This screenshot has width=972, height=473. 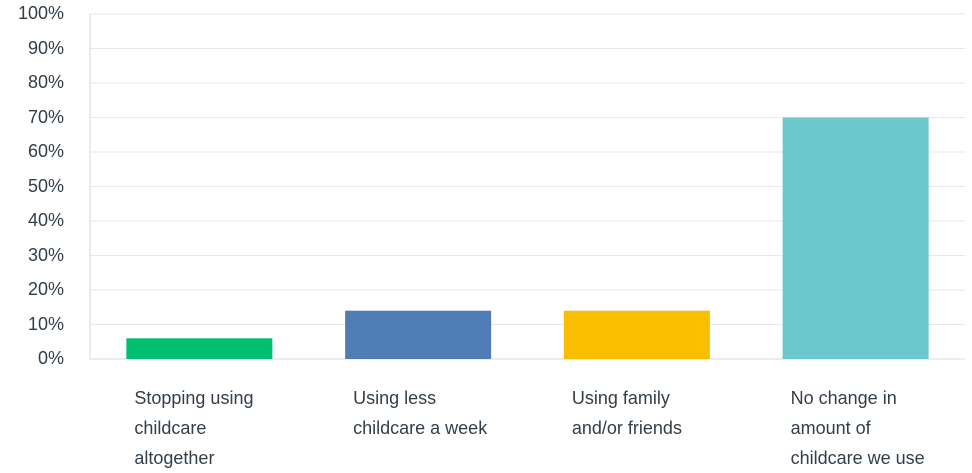 I want to click on y-tick-label: 50%, so click(x=45, y=185).